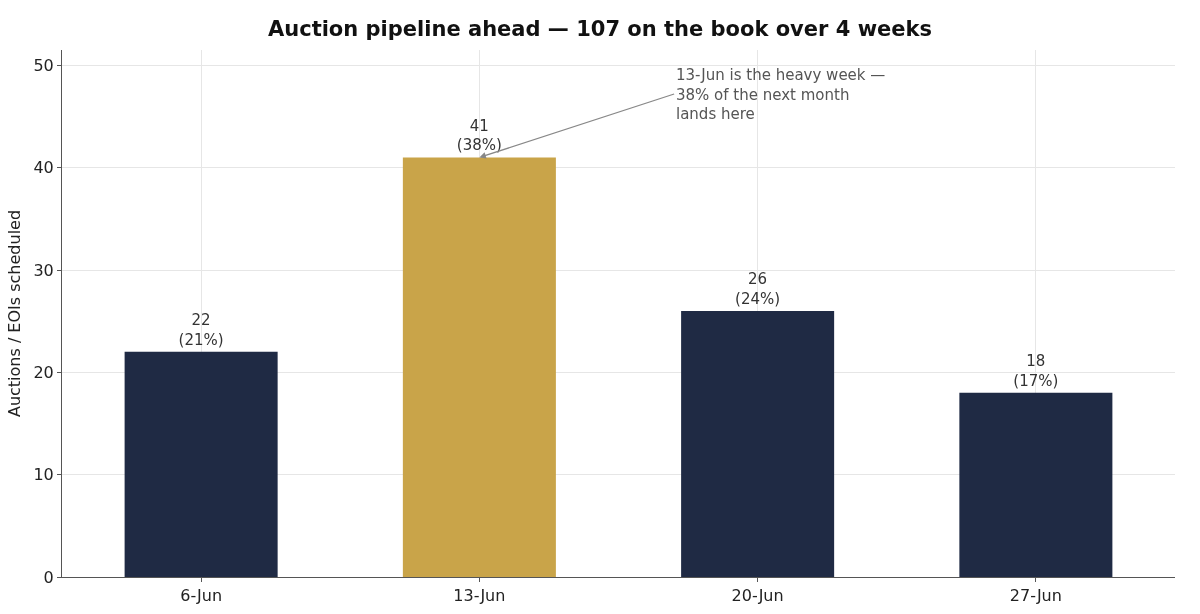 The width and height of the screenshot is (1200, 614). I want to click on y-axis-title: Auctions / EOIs scheduled, so click(15, 313).